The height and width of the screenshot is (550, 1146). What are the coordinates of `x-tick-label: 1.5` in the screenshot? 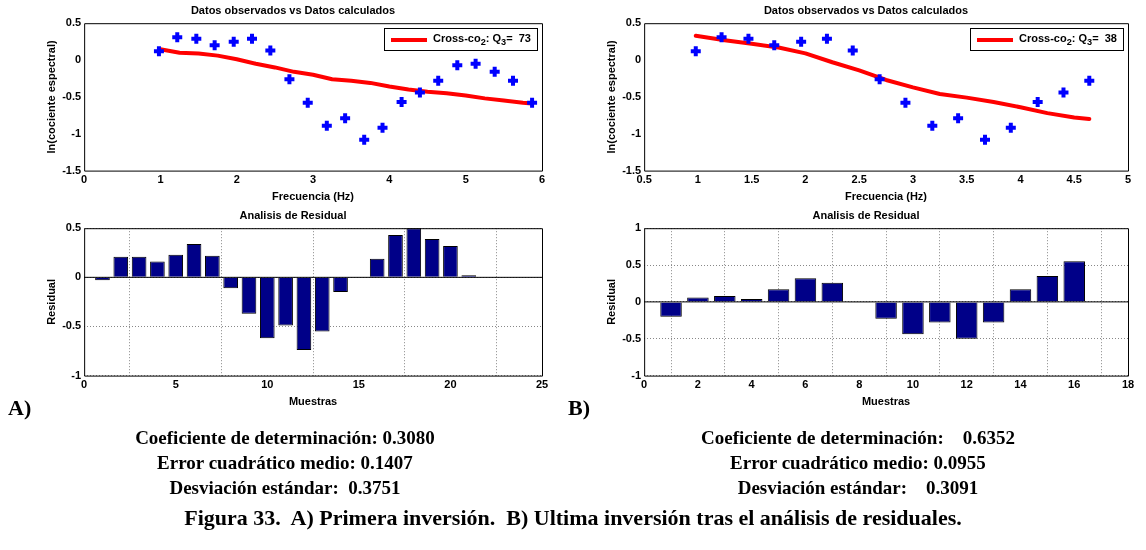 It's located at (752, 179).